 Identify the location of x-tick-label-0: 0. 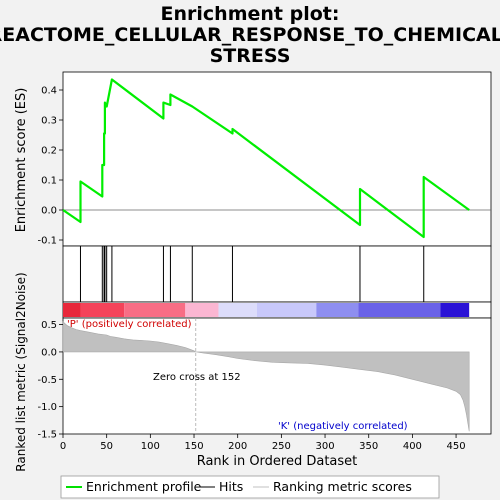
(63, 446).